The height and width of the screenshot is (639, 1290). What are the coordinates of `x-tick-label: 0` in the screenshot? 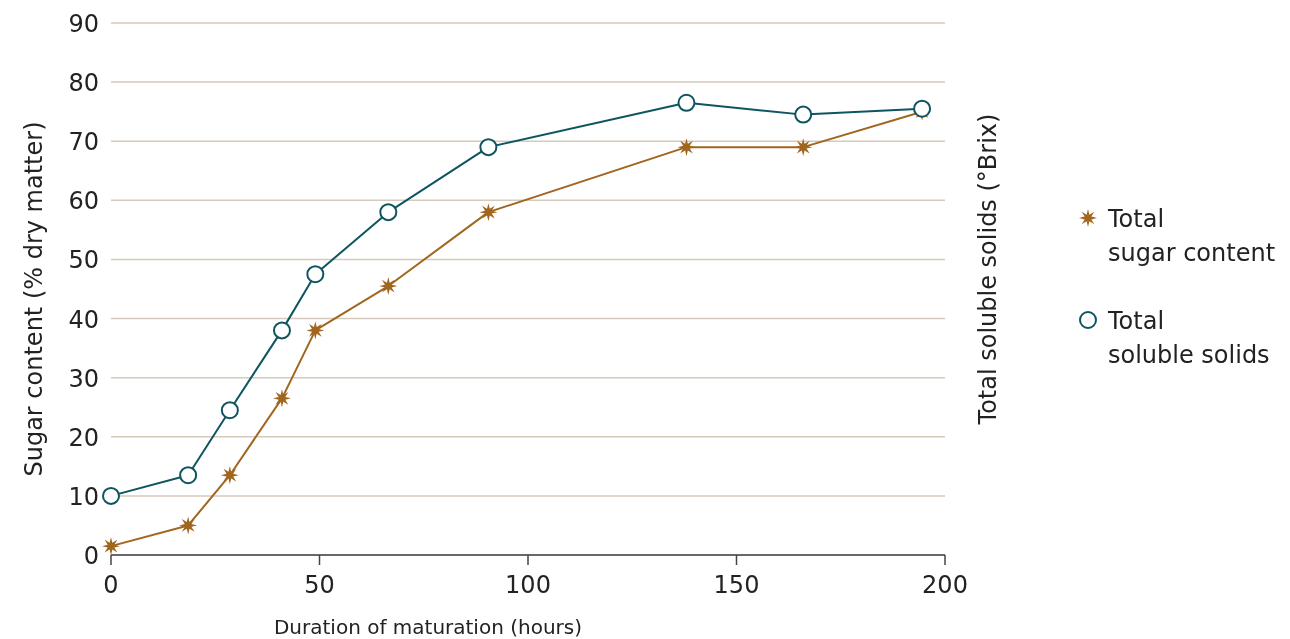 It's located at (111, 585).